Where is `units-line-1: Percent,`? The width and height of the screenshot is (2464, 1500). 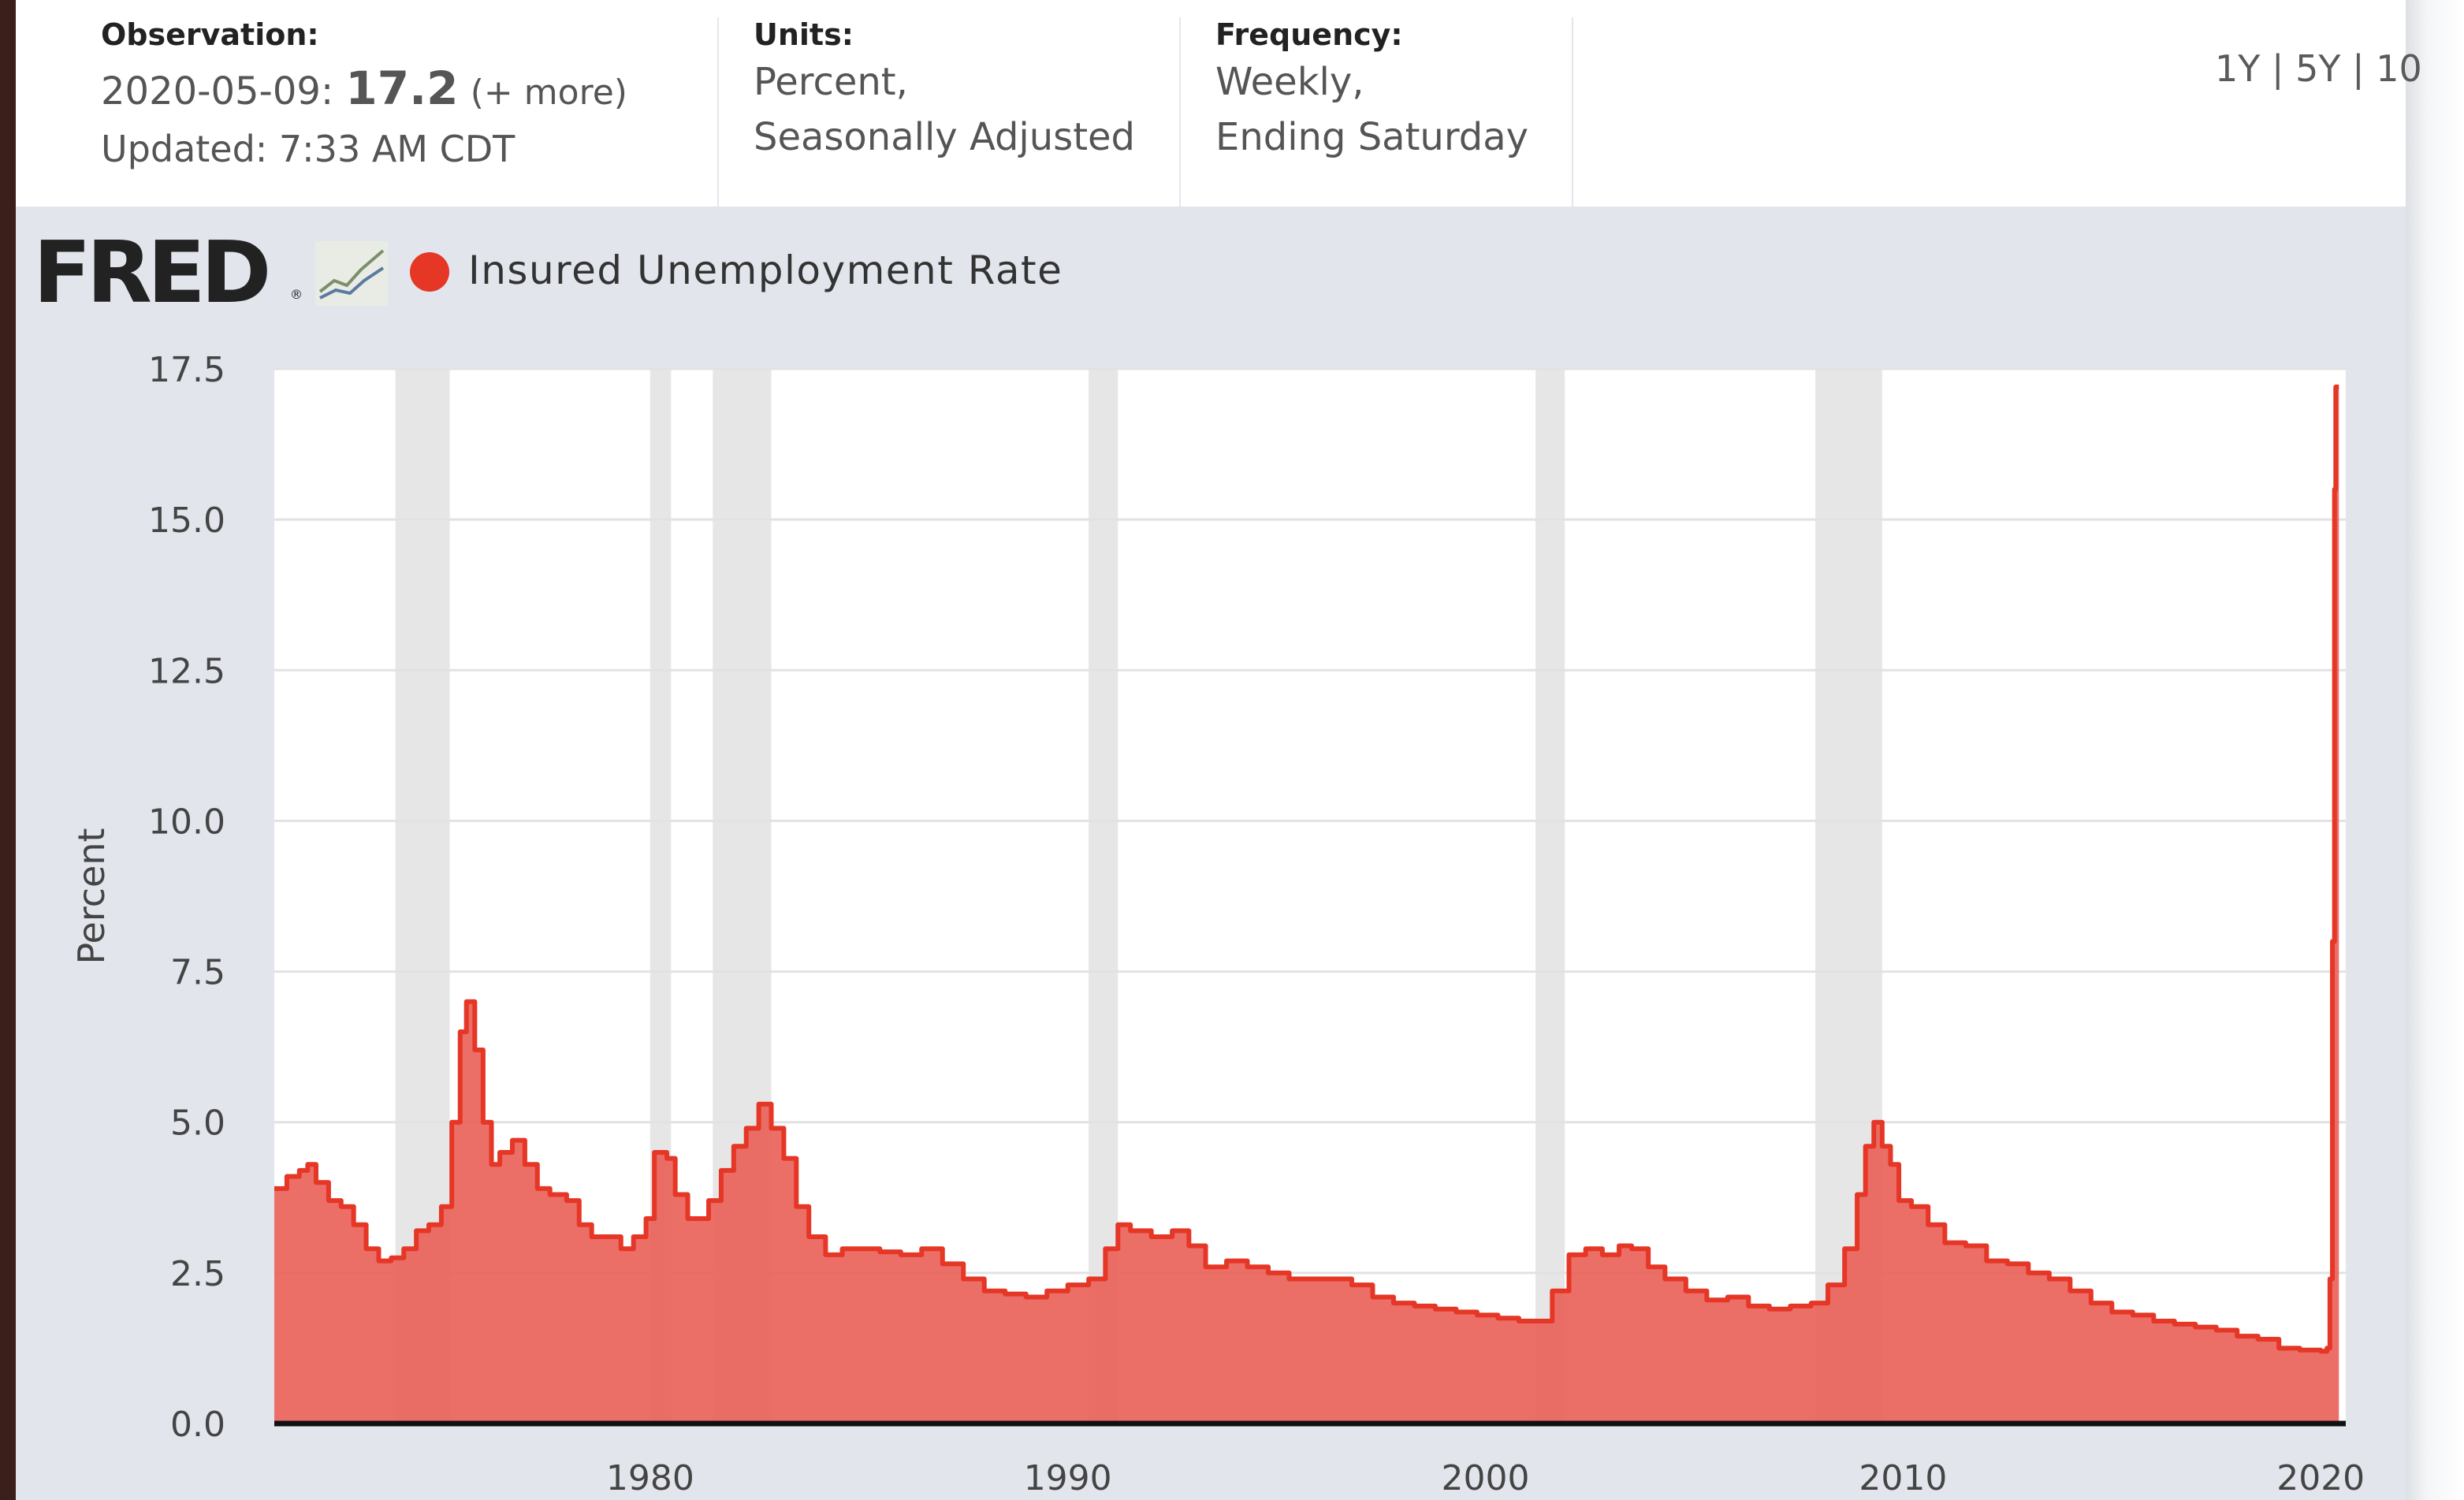 units-line-1: Percent, is located at coordinates (831, 82).